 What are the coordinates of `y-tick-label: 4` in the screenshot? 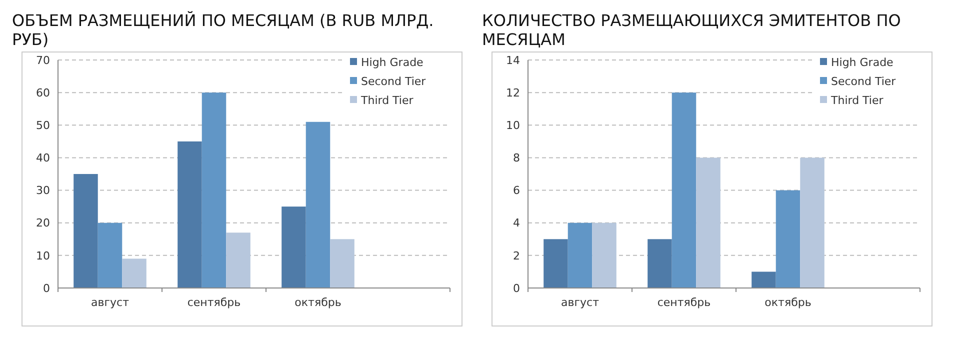 It's located at (516, 223).